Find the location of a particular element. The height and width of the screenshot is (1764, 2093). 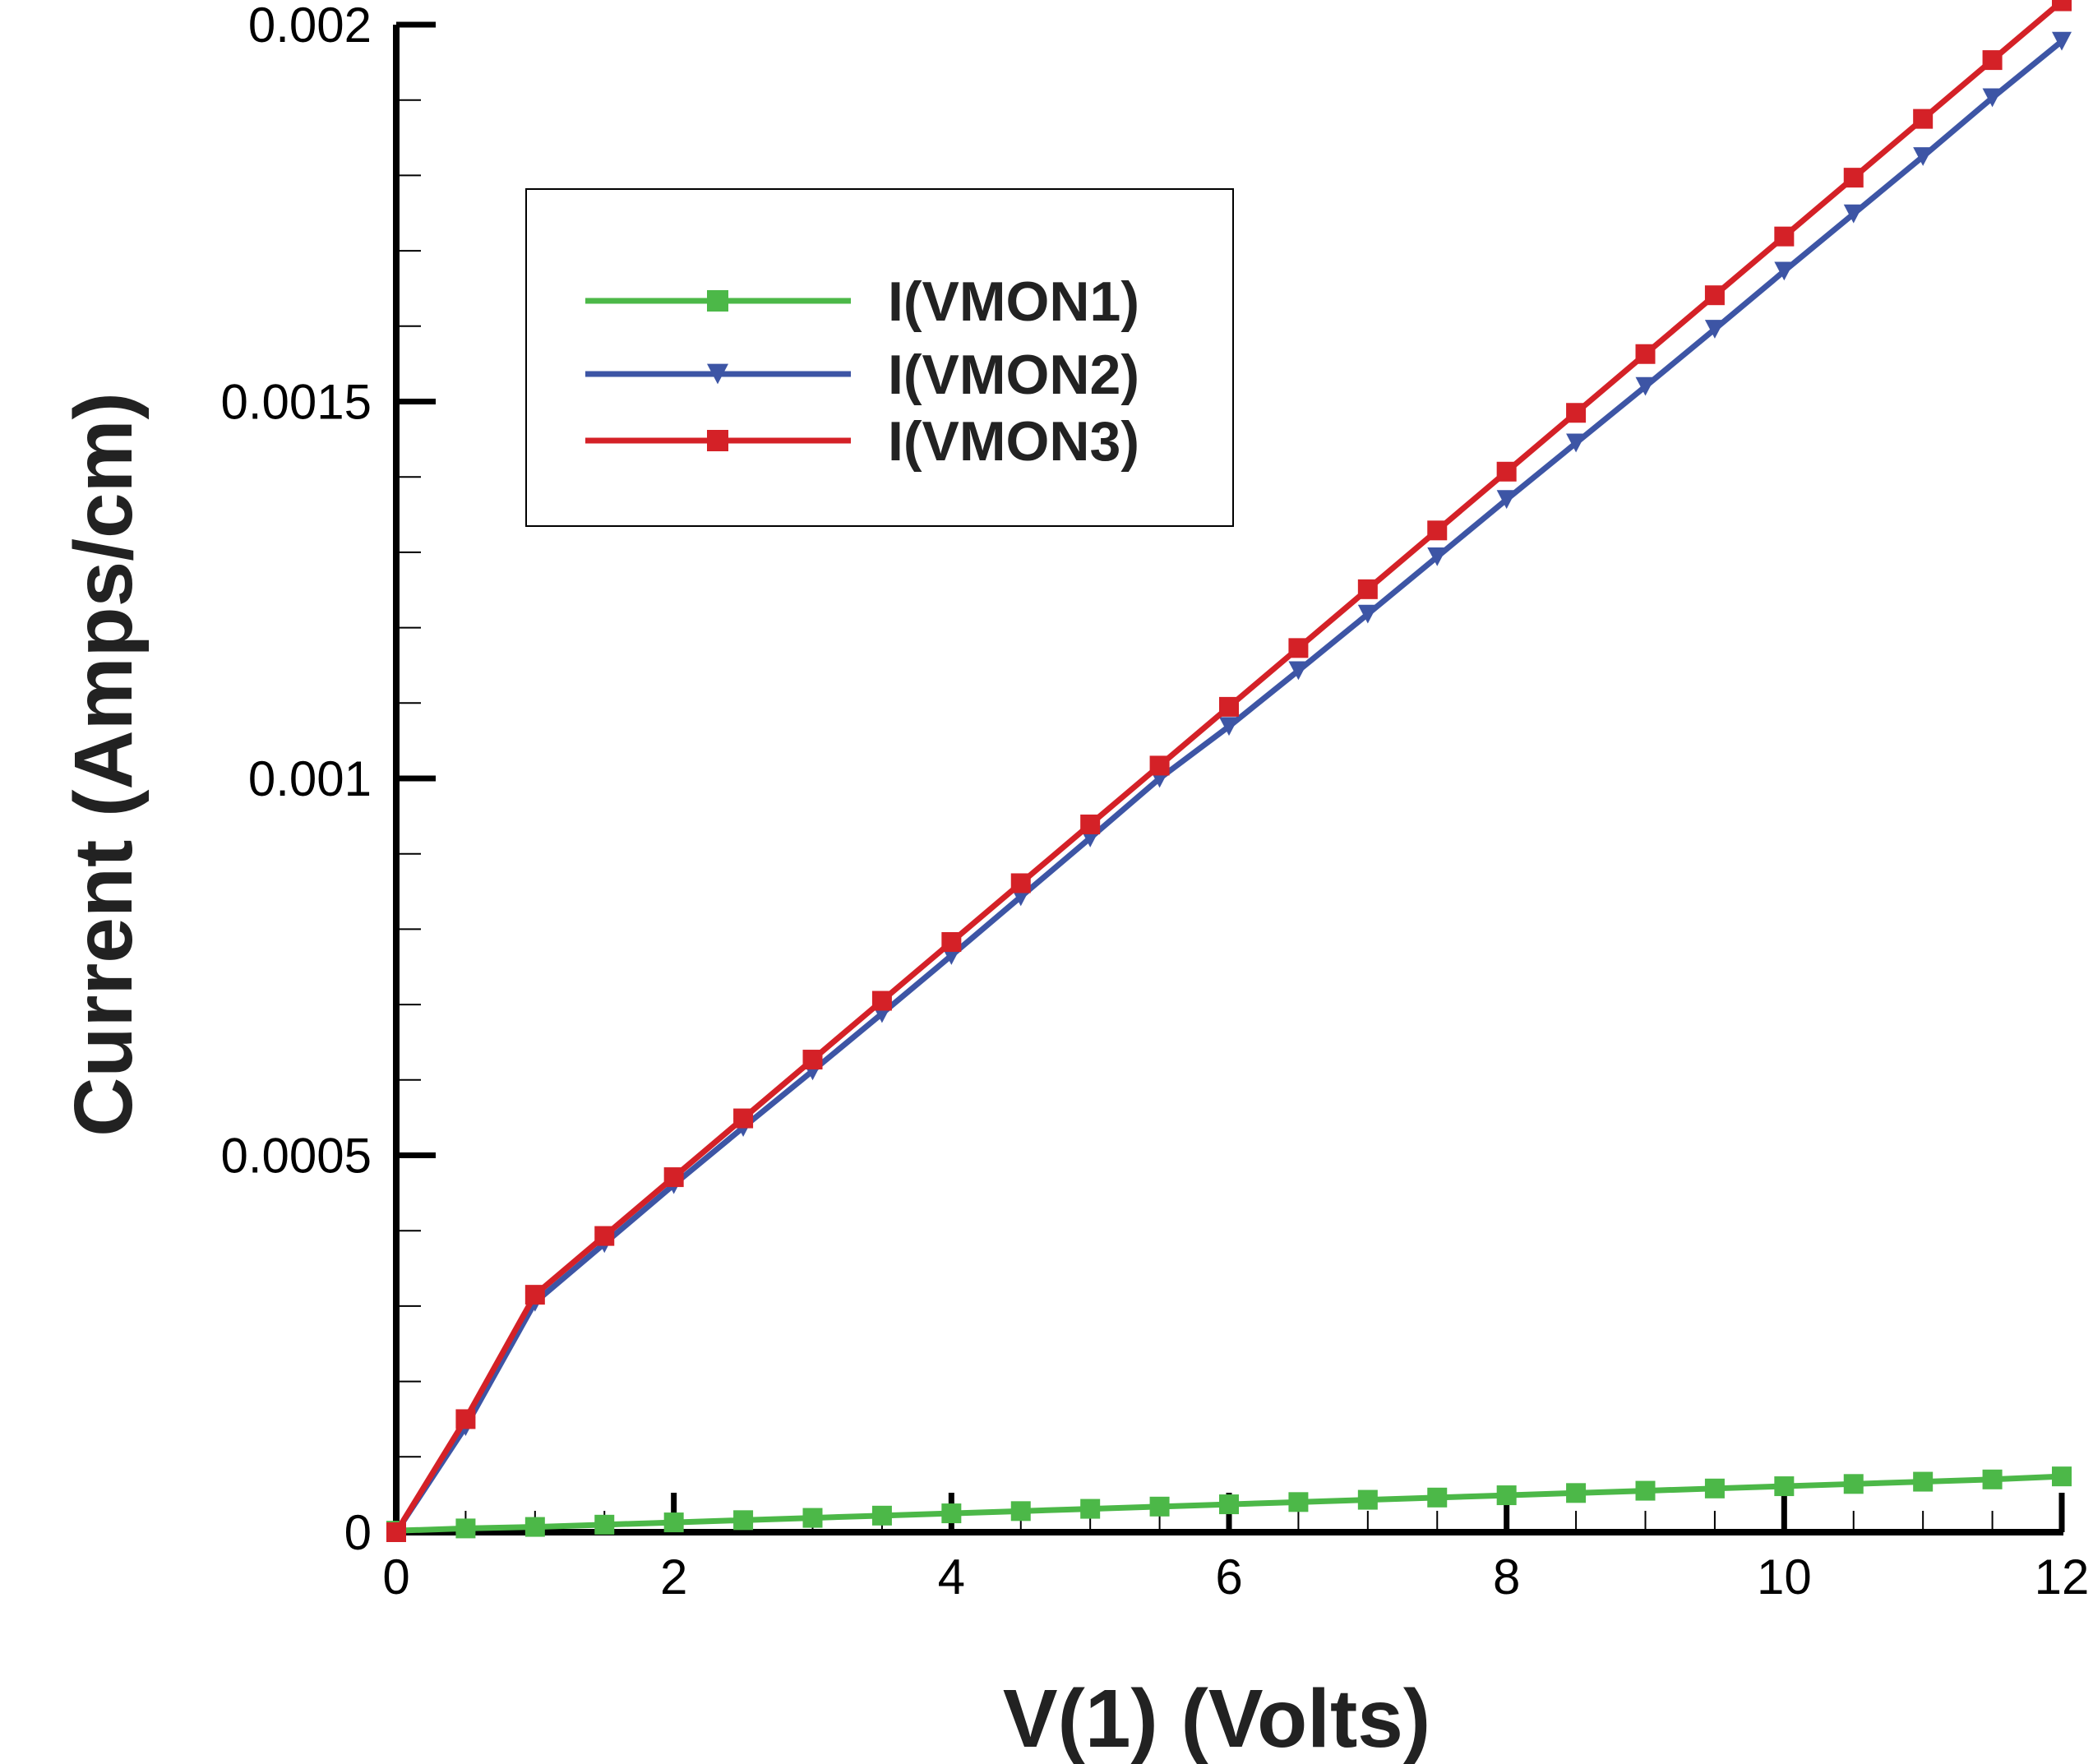

legend-label: I(VMON2) is located at coordinates (1014, 375).